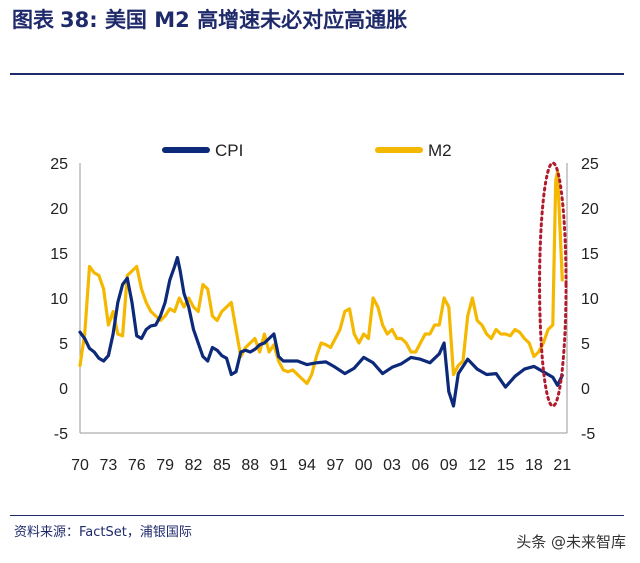 This screenshot has height=563, width=640. I want to click on highlight-ellipse, so click(553, 284).